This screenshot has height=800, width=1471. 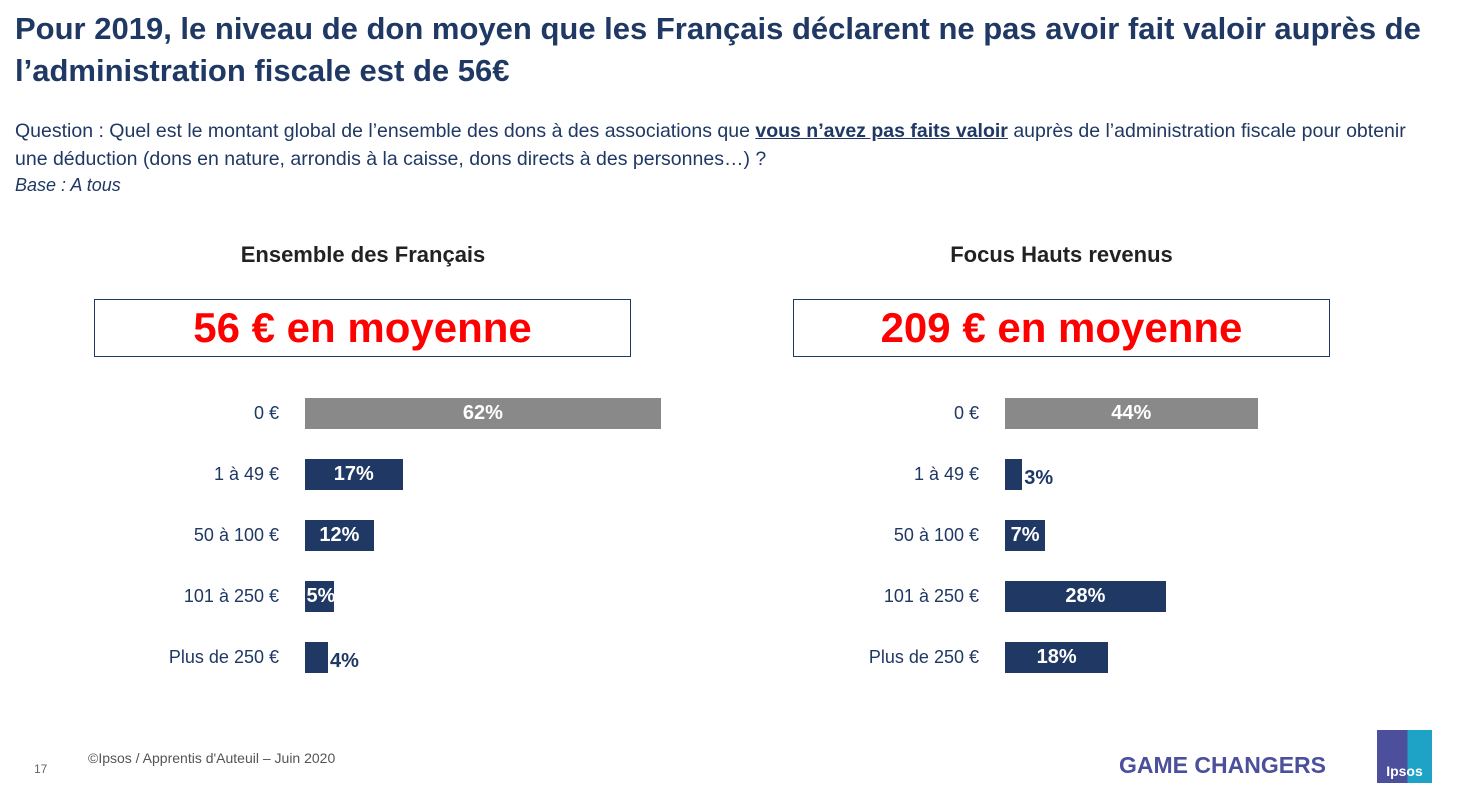 What do you see at coordinates (344, 661) in the screenshot?
I see `data-label: 4%` at bounding box center [344, 661].